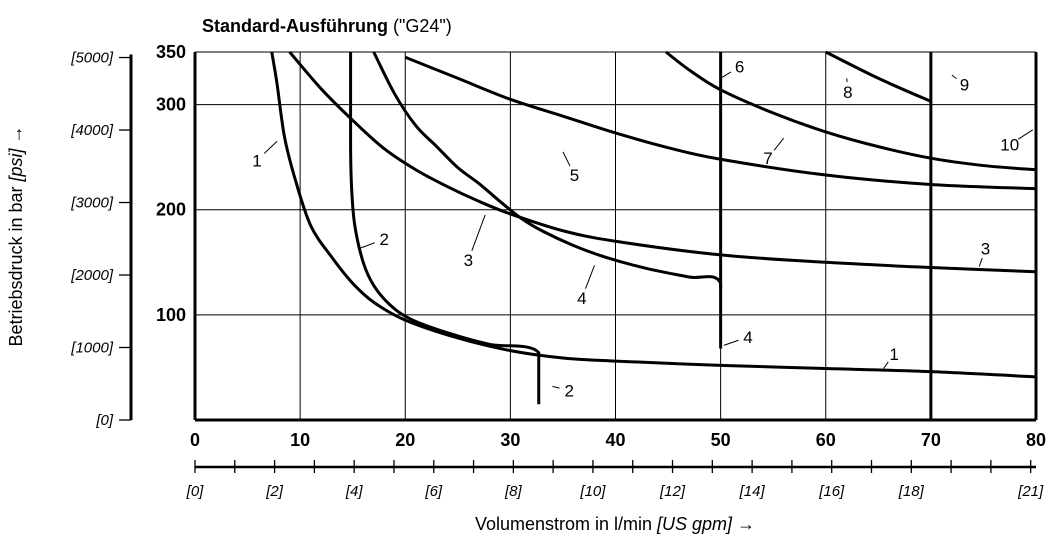 The height and width of the screenshot is (545, 1056). What do you see at coordinates (615, 440) in the screenshot?
I see `x-tick-label: 40` at bounding box center [615, 440].